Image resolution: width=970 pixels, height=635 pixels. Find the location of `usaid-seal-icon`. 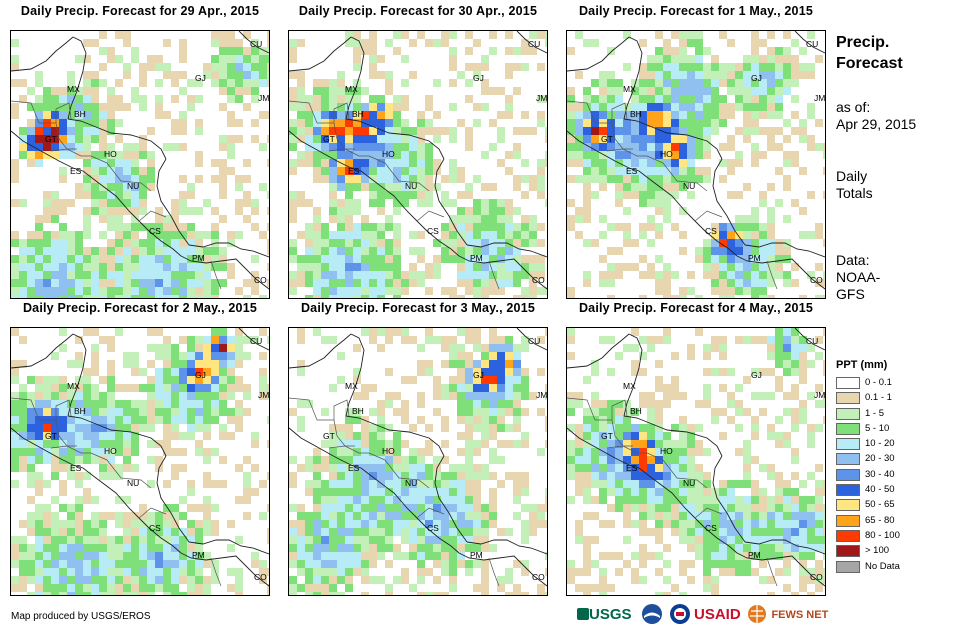

usaid-seal-icon is located at coordinates (680, 615).